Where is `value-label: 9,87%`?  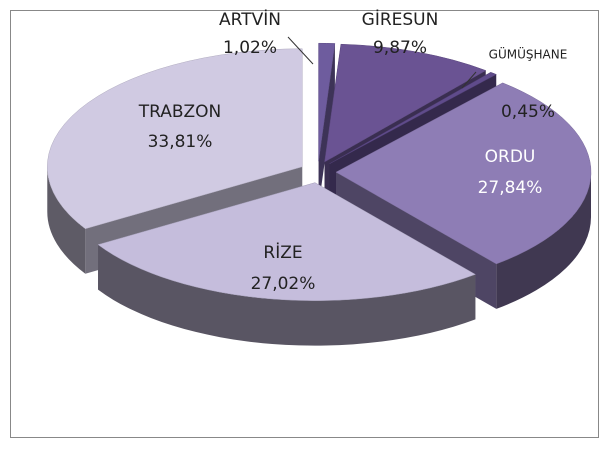
value-label: 9,87% is located at coordinates (400, 48).